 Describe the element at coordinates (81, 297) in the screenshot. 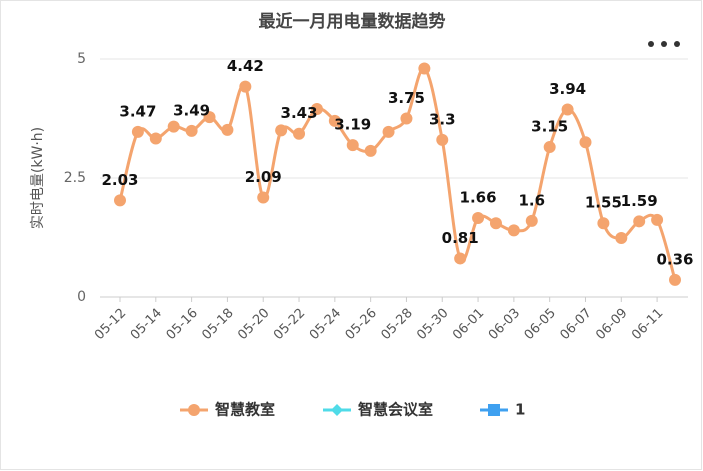

I see `y-tick-label: 0` at that location.